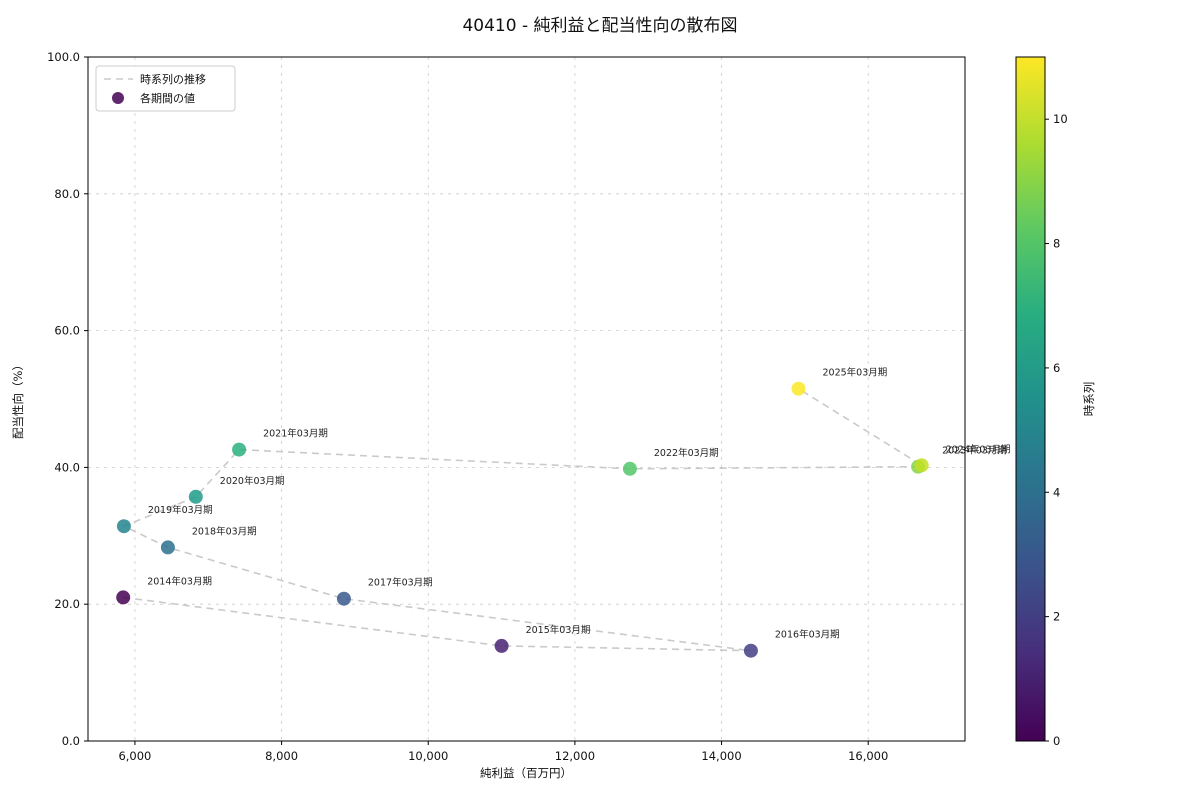 This screenshot has width=1200, height=800. I want to click on x-axis-label: 純利益（百万円）, so click(526, 773).